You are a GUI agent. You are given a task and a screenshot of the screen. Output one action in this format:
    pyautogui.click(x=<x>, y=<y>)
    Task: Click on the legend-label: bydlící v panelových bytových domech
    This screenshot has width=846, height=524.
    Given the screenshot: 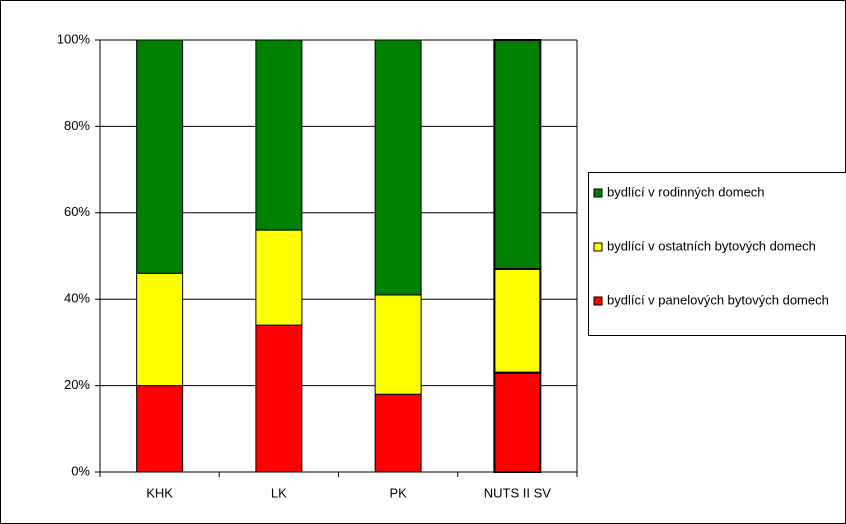 What is the action you would take?
    pyautogui.click(x=718, y=299)
    